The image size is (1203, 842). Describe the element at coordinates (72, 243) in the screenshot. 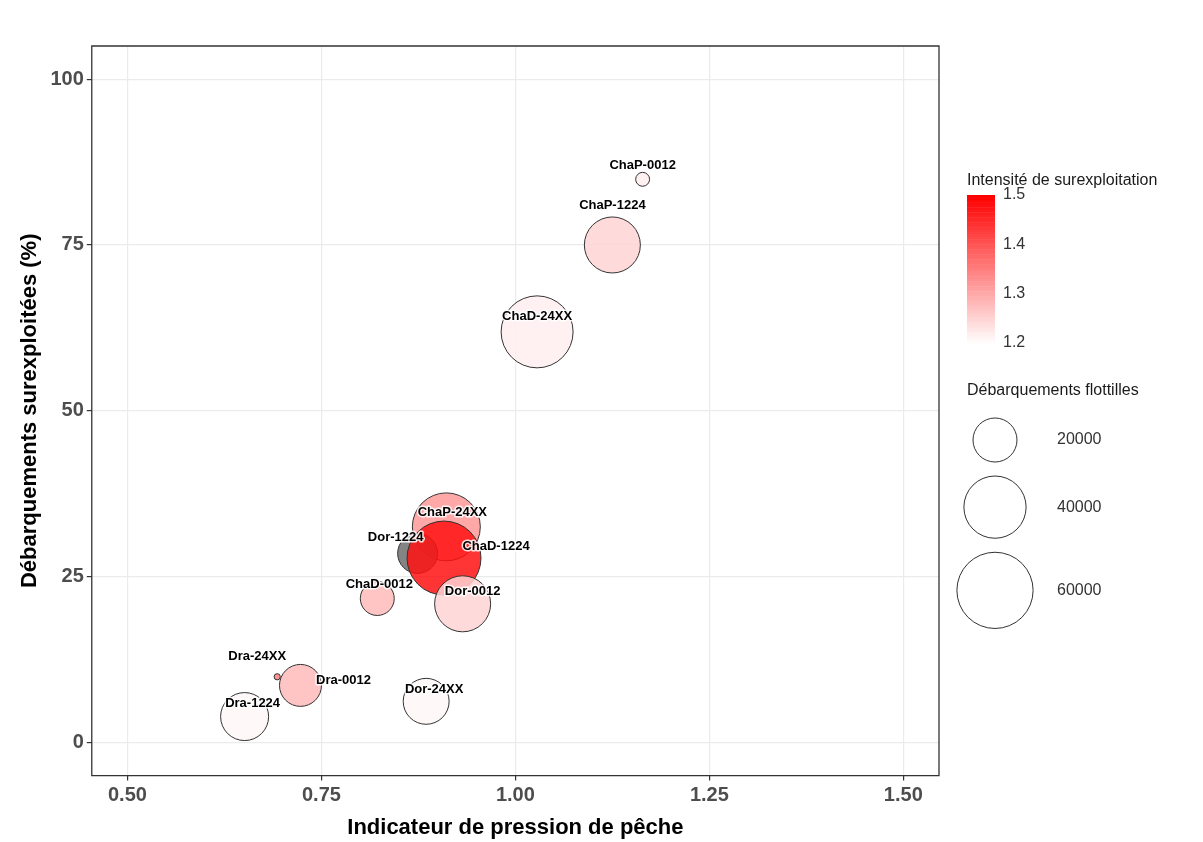

I see `y-tick-label: 75` at that location.